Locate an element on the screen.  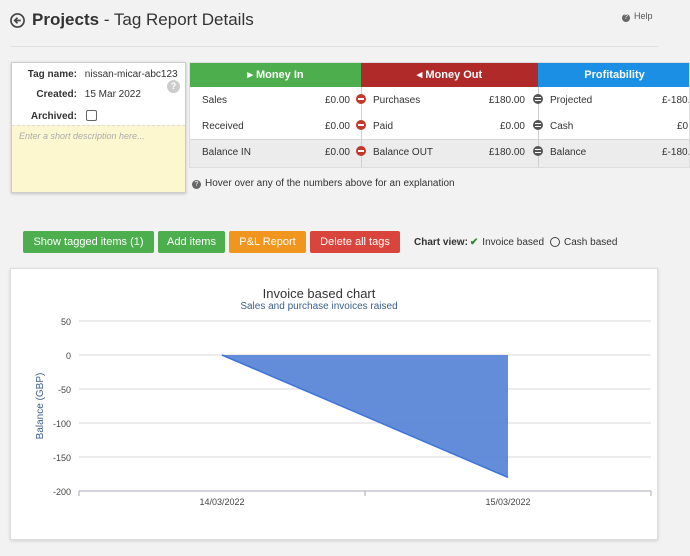
help-link: ? Help is located at coordinates (637, 16).